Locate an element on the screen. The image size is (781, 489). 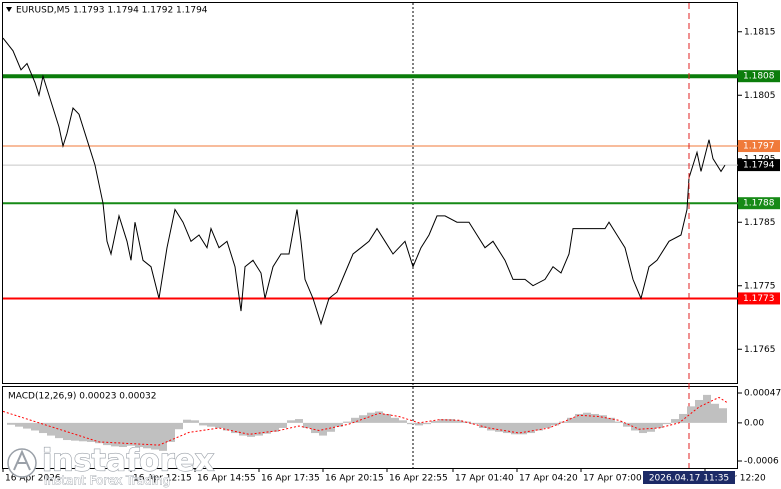
x-tick-label: 17 Apr 04:20 is located at coordinates (548, 479).